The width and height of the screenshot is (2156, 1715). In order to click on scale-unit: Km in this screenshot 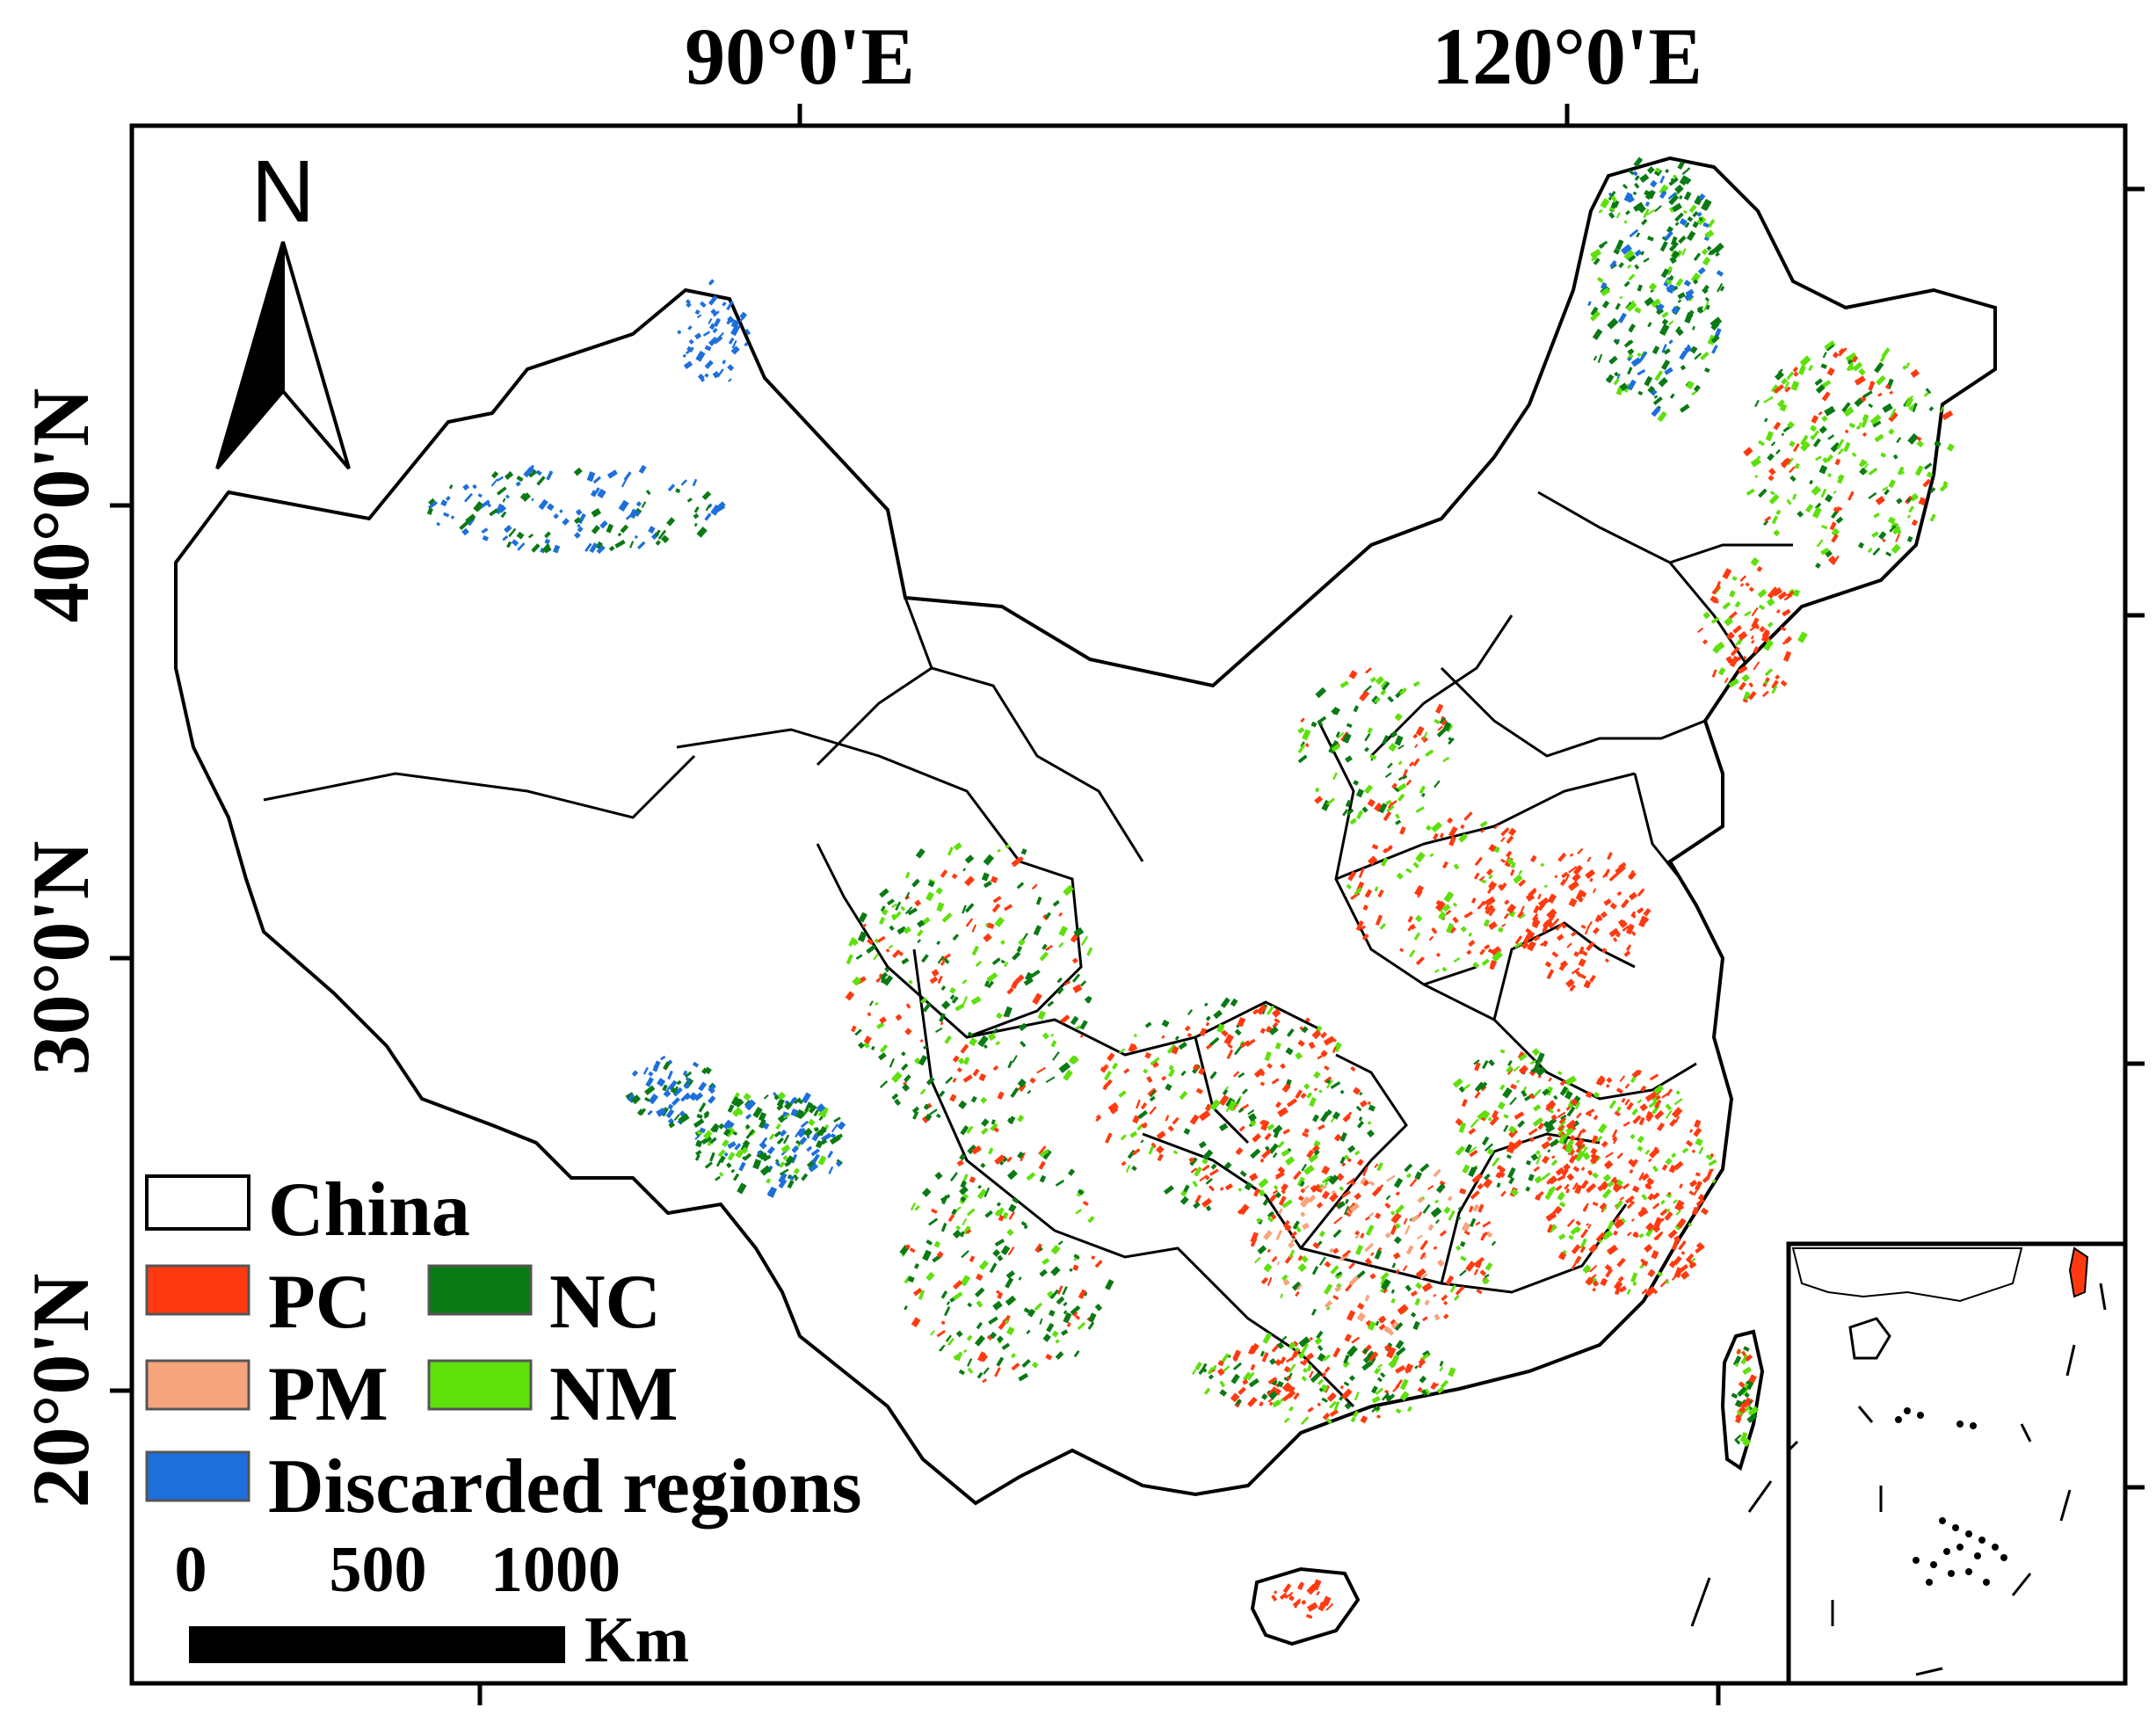, I will do `click(636, 1640)`.